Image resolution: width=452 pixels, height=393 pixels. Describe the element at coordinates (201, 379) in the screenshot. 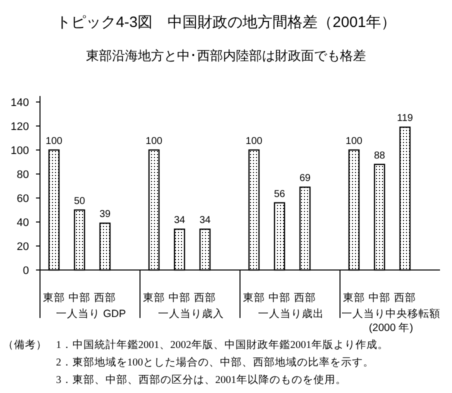

I see `text: 3．東部、中部、西部の区分は、2001年以降のものを使用。` at that location.